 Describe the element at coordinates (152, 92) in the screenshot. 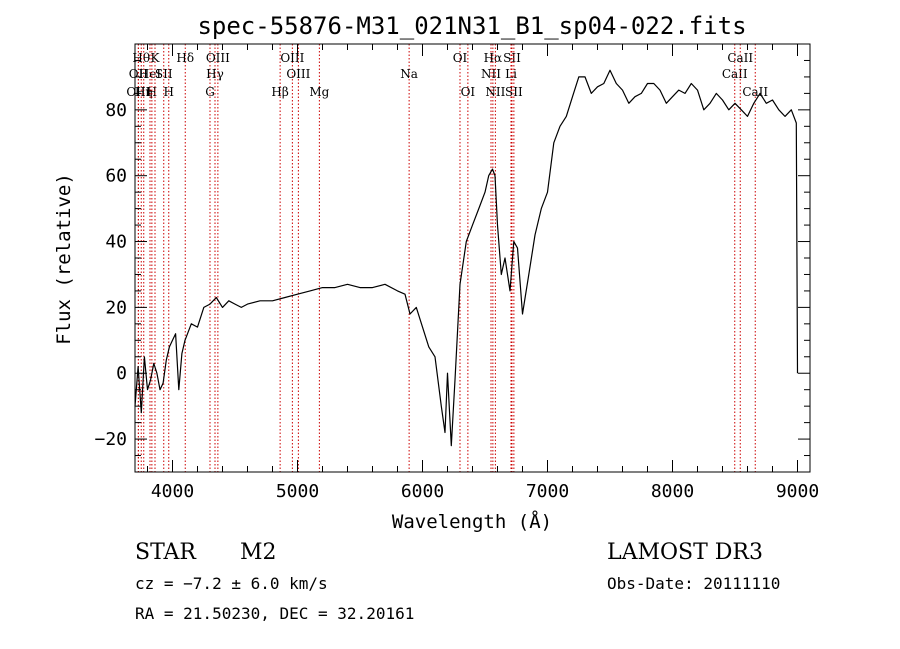

I see `line-marker-label-5: H` at that location.